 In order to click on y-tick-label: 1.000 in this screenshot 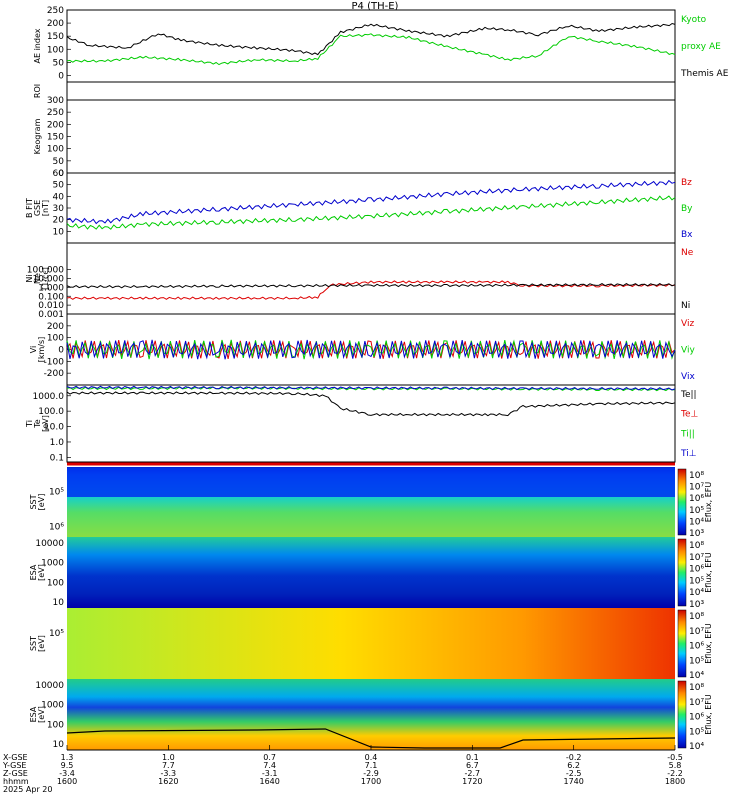, I will do `click(51, 288)`.